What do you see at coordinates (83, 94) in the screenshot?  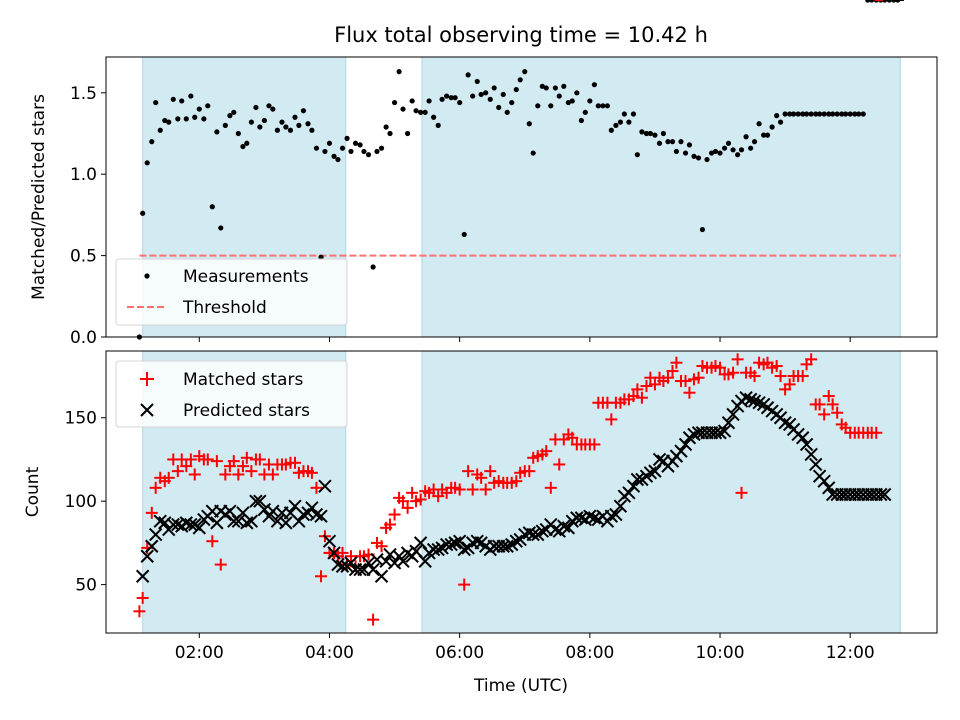 I see `top-y-tick-label: 1.5` at bounding box center [83, 94].